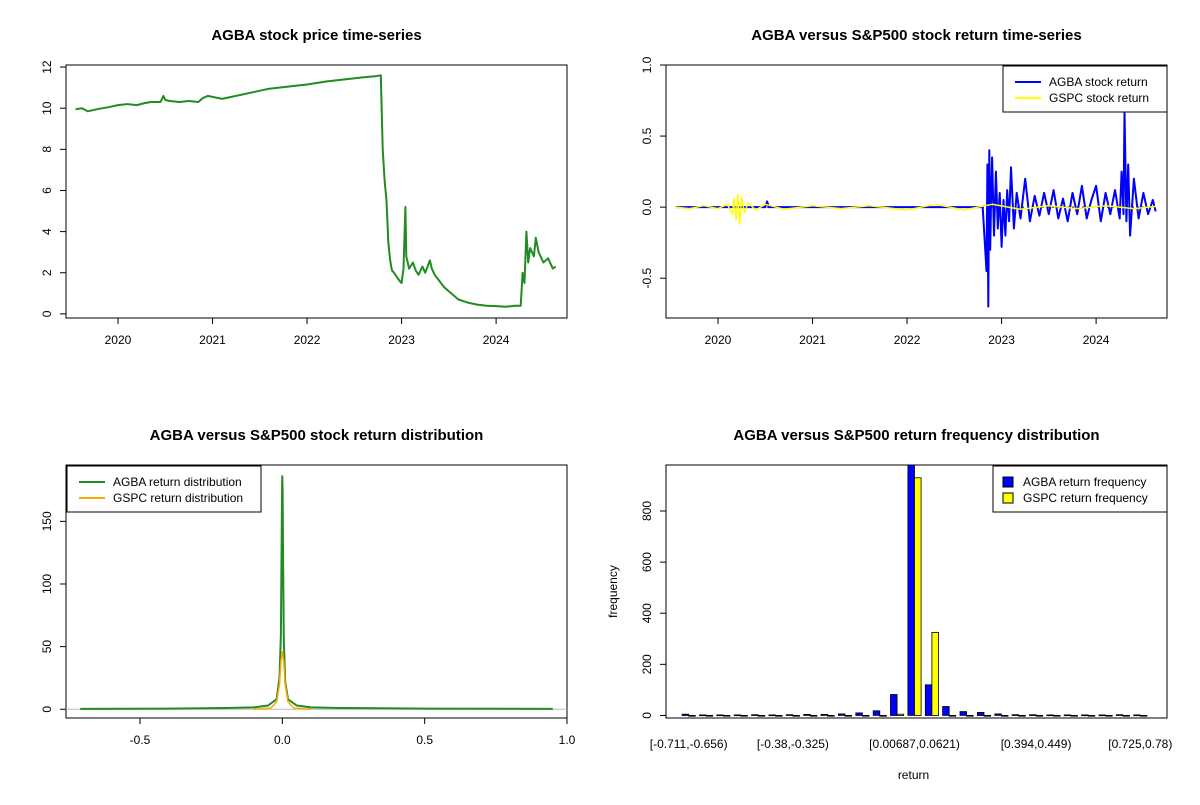 The height and width of the screenshot is (805, 1200). Describe the element at coordinates (164, 489) in the screenshot. I see `p3-legend-box` at that location.